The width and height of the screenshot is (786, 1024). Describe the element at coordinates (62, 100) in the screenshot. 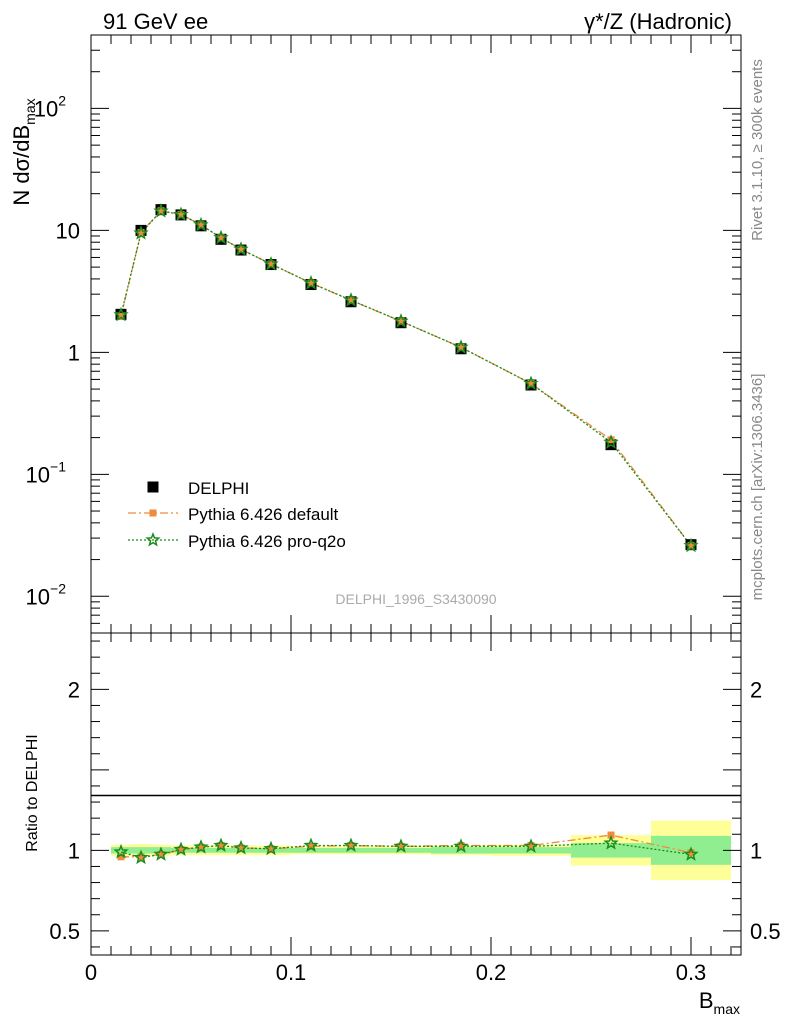

I see `tick-label-exponent: 2` at that location.